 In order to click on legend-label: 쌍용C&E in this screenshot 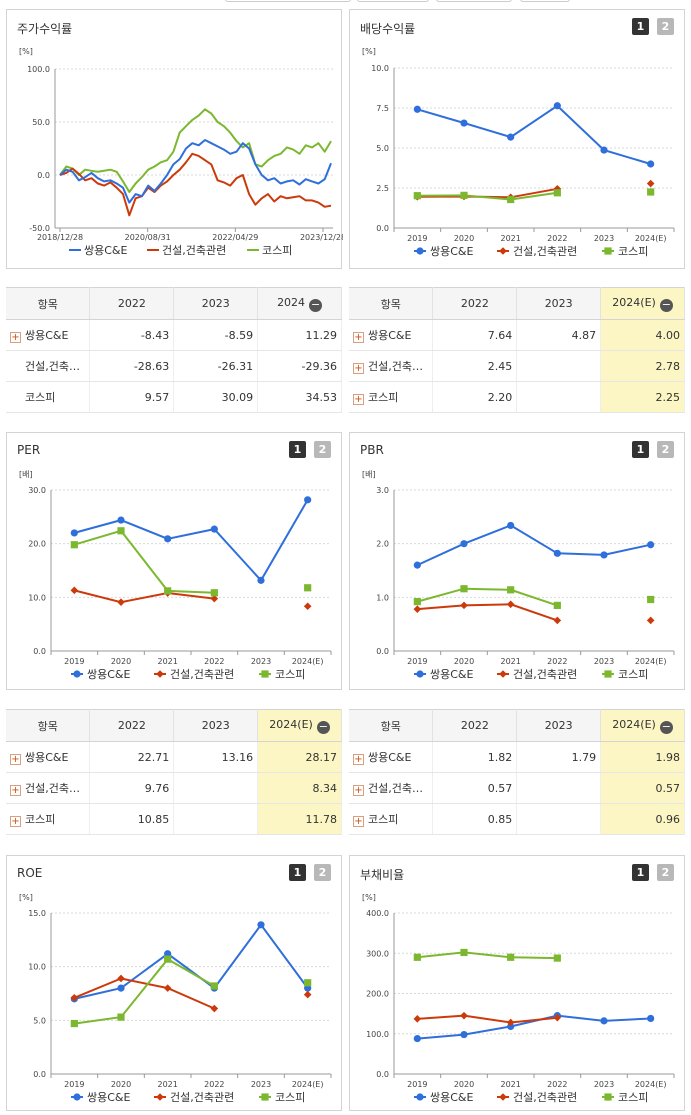, I will do `click(451, 1097)`.